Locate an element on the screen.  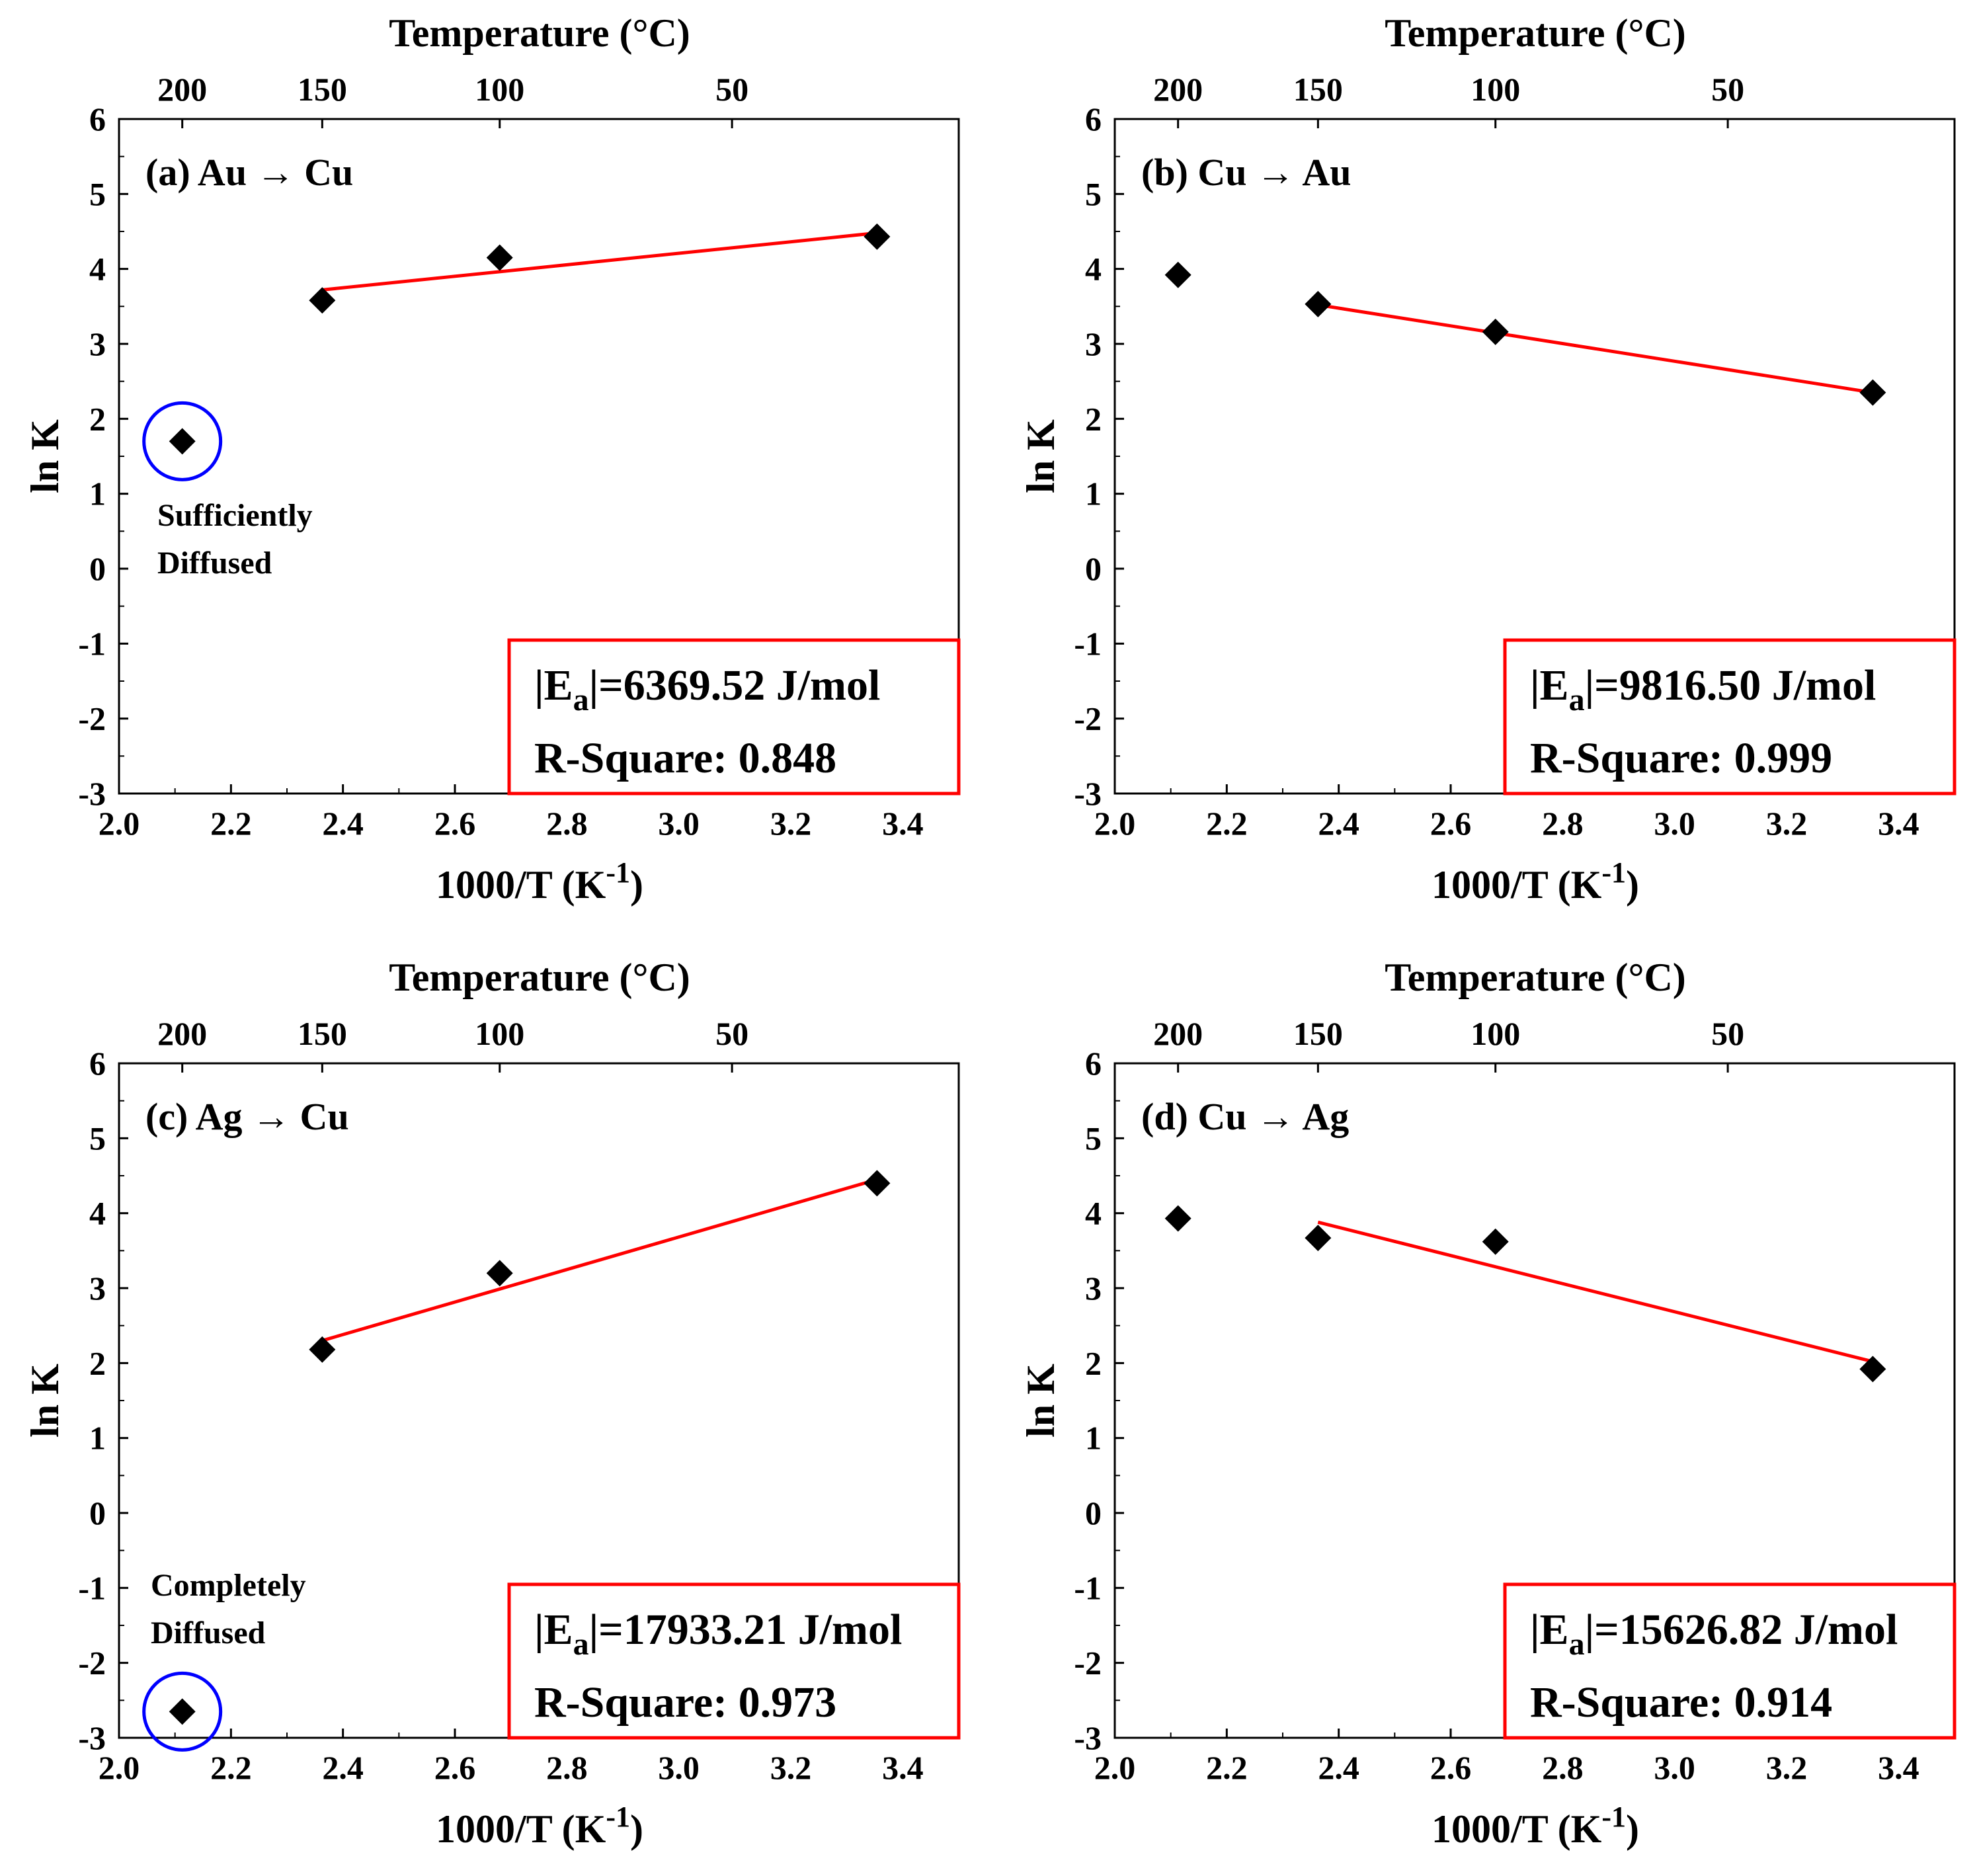
ea-value: |=6369.52 J/mol is located at coordinates (735, 685).